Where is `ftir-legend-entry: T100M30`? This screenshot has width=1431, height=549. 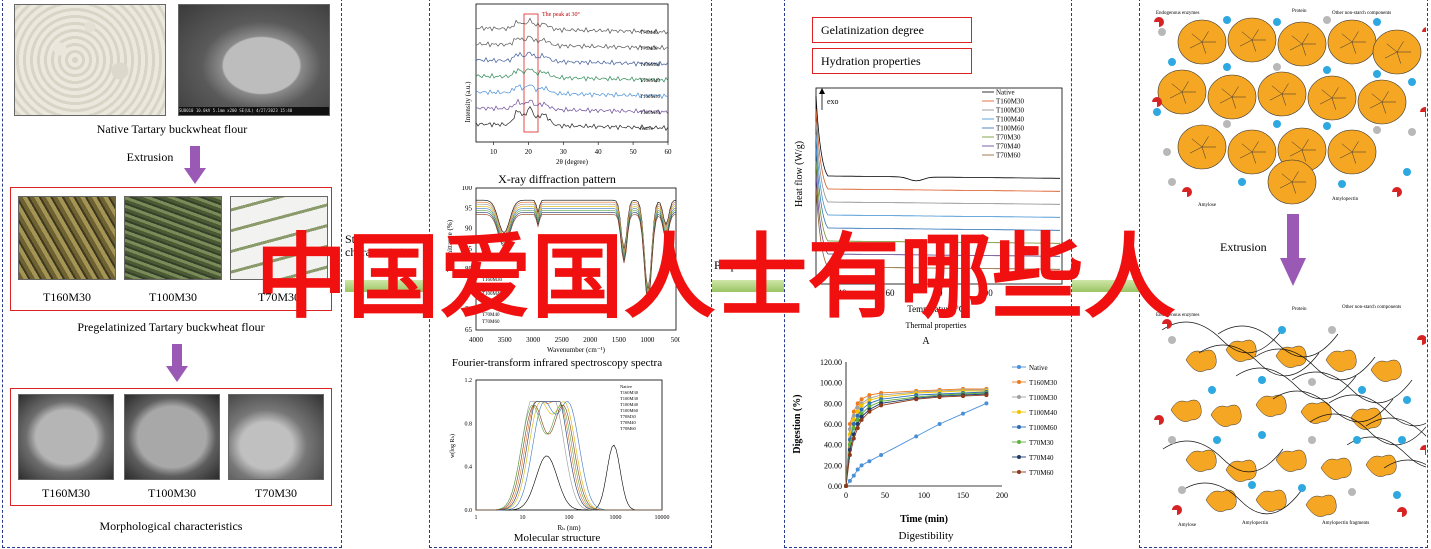 ftir-legend-entry: T100M30 is located at coordinates (492, 287).